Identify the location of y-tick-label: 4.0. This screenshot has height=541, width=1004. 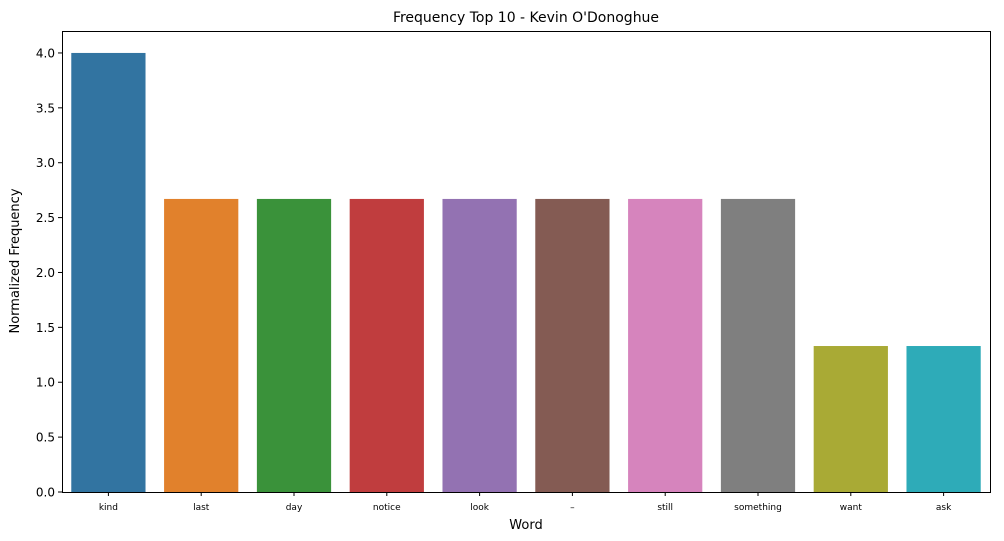
(45, 53).